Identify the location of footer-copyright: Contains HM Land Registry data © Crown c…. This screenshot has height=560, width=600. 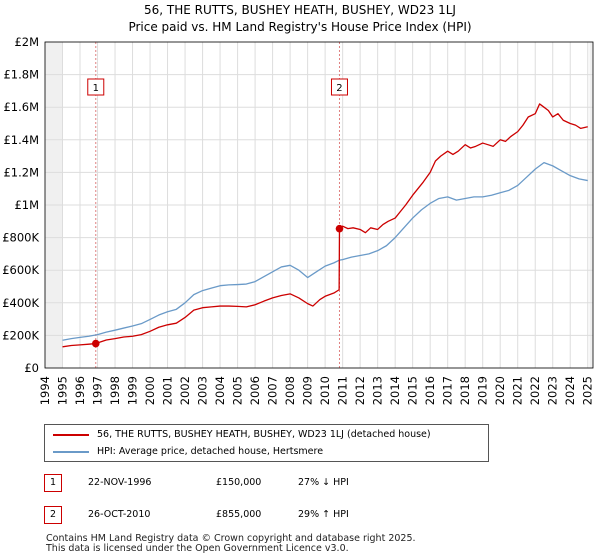
(231, 538).